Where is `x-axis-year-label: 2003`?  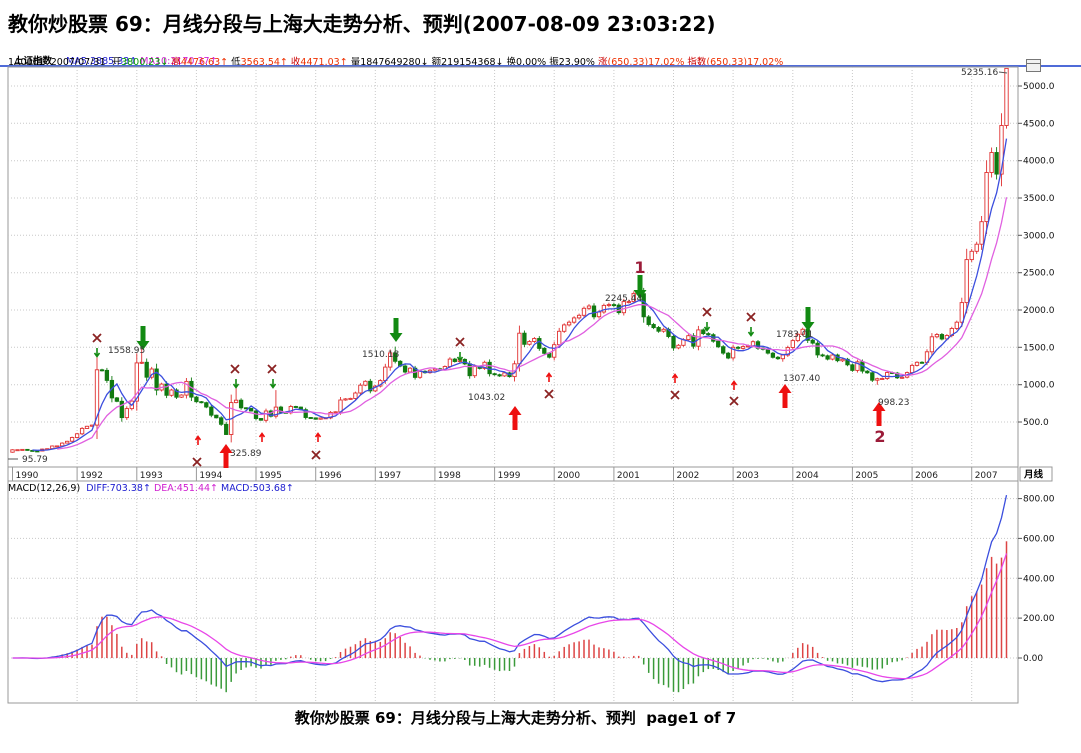
x-axis-year-label: 2003 is located at coordinates (747, 476).